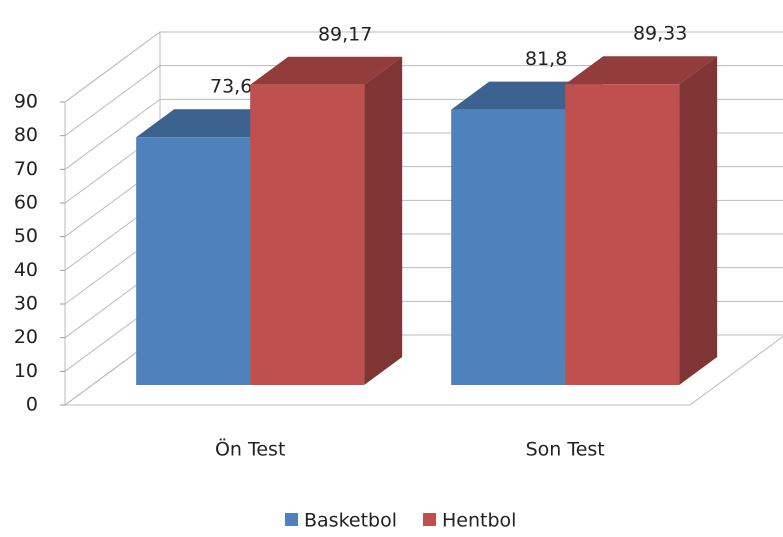 Image resolution: width=783 pixels, height=537 pixels. What do you see at coordinates (565, 450) in the screenshot?
I see `x-tick-label: Son Test` at bounding box center [565, 450].